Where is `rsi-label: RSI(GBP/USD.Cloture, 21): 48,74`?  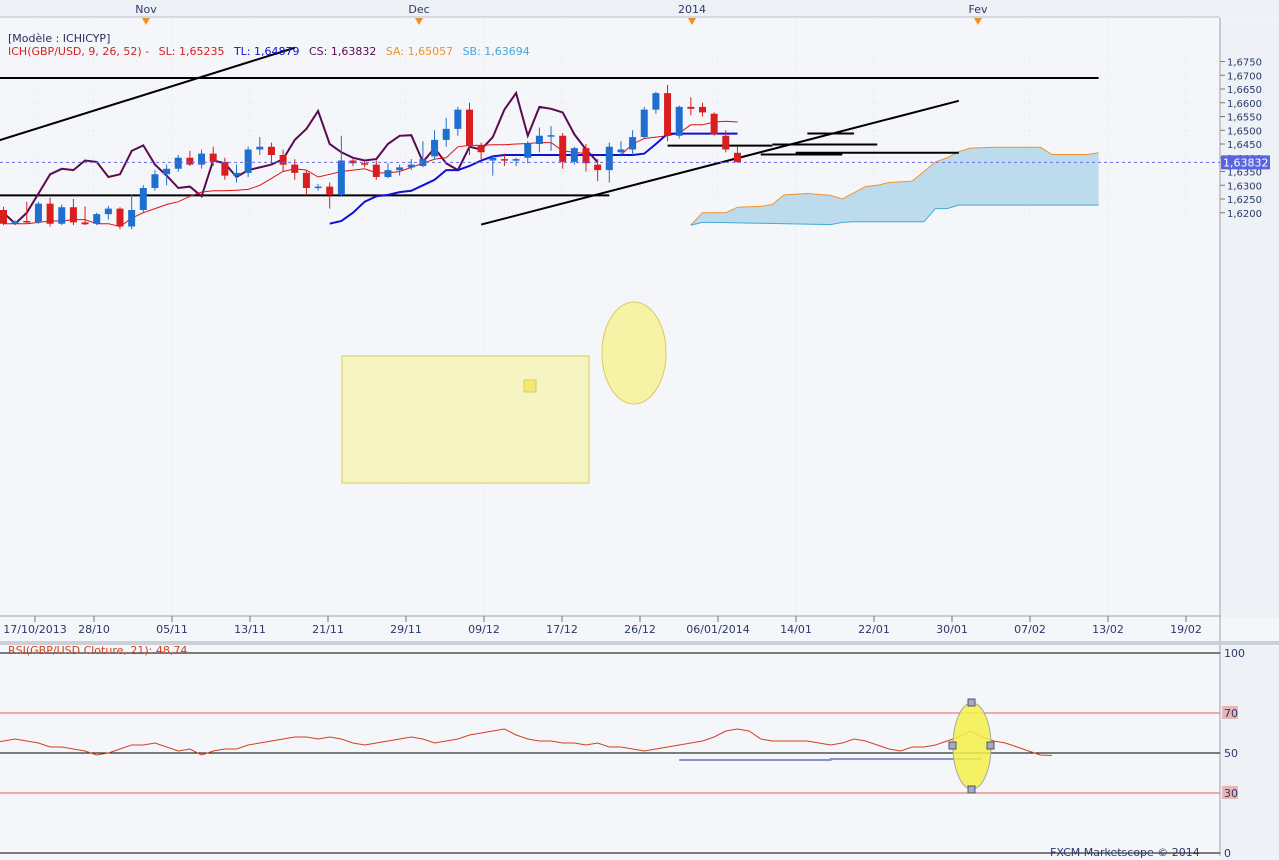
rsi-label: RSI(GBP/USD.Cloture, 21): 48,74 is located at coordinates (97, 650).